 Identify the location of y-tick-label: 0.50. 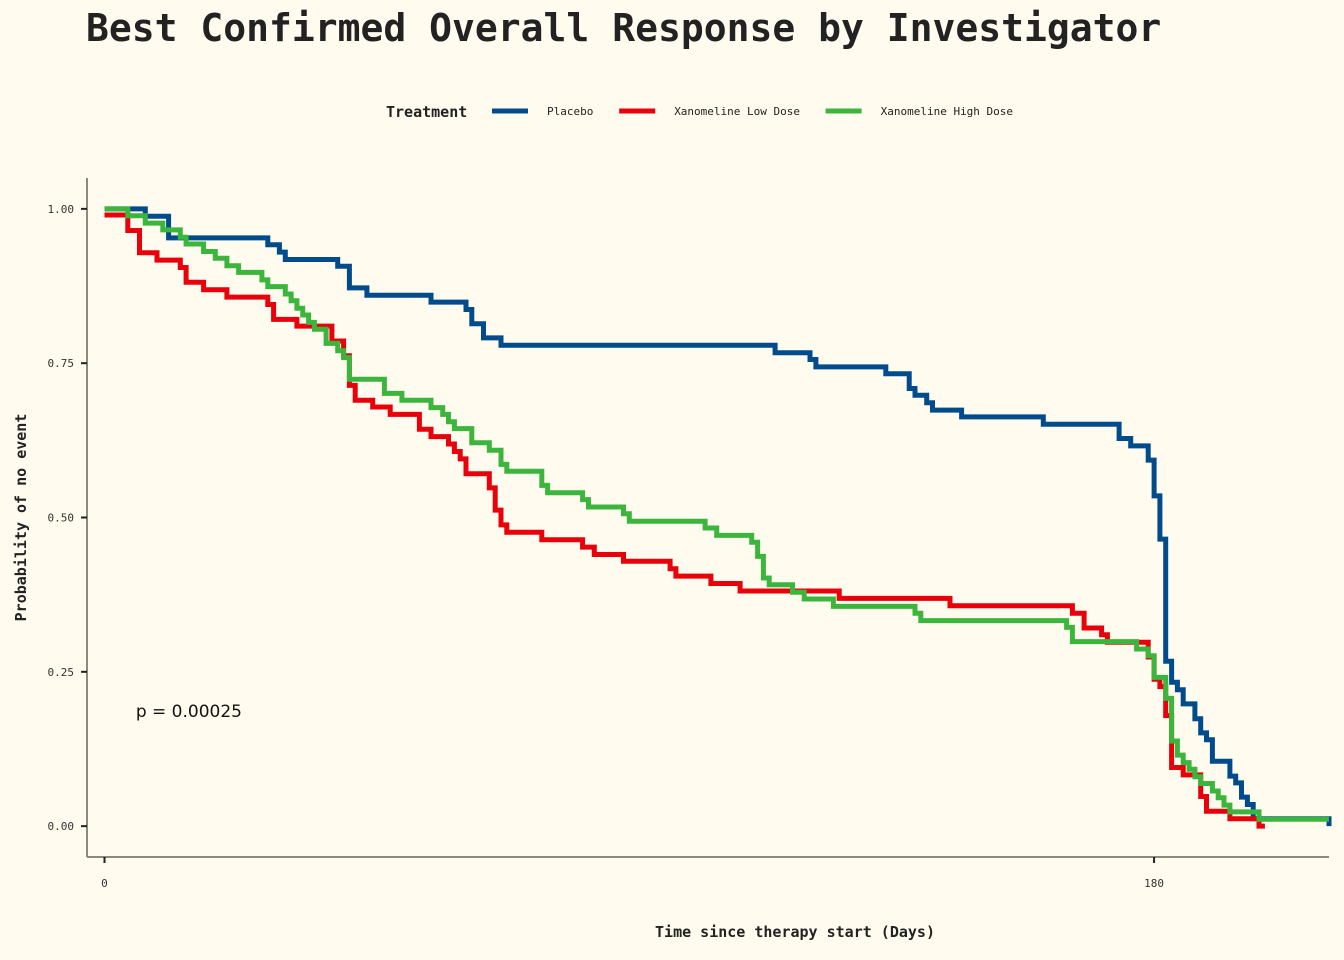
(61, 518).